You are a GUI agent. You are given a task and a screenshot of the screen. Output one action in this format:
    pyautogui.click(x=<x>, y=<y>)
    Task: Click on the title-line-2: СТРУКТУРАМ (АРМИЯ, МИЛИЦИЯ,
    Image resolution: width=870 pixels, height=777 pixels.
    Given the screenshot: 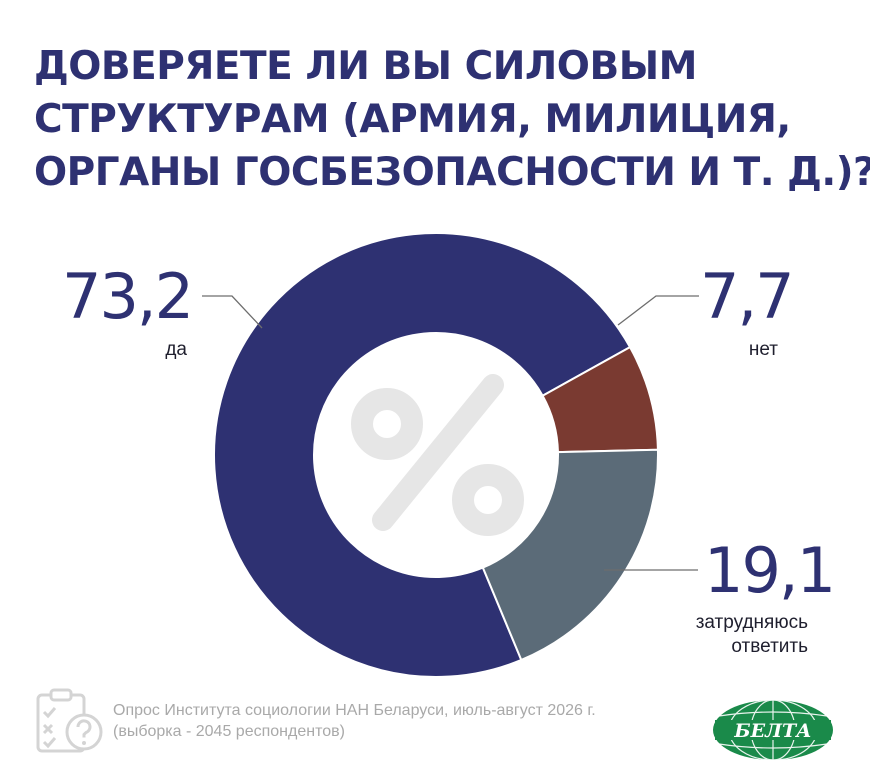 What is the action you would take?
    pyautogui.click(x=412, y=119)
    